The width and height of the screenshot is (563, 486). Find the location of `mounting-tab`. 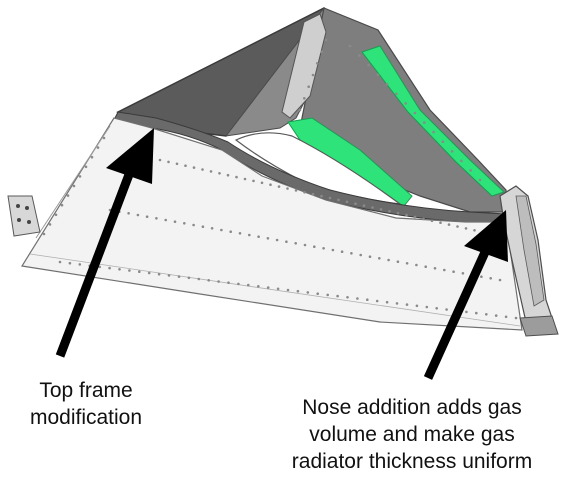

mounting-tab is located at coordinates (24, 216).